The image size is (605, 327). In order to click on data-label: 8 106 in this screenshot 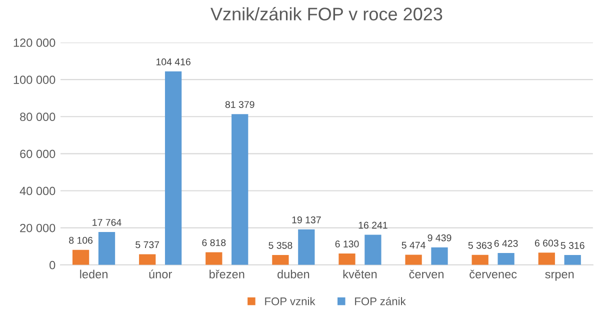, I will do `click(81, 240)`.